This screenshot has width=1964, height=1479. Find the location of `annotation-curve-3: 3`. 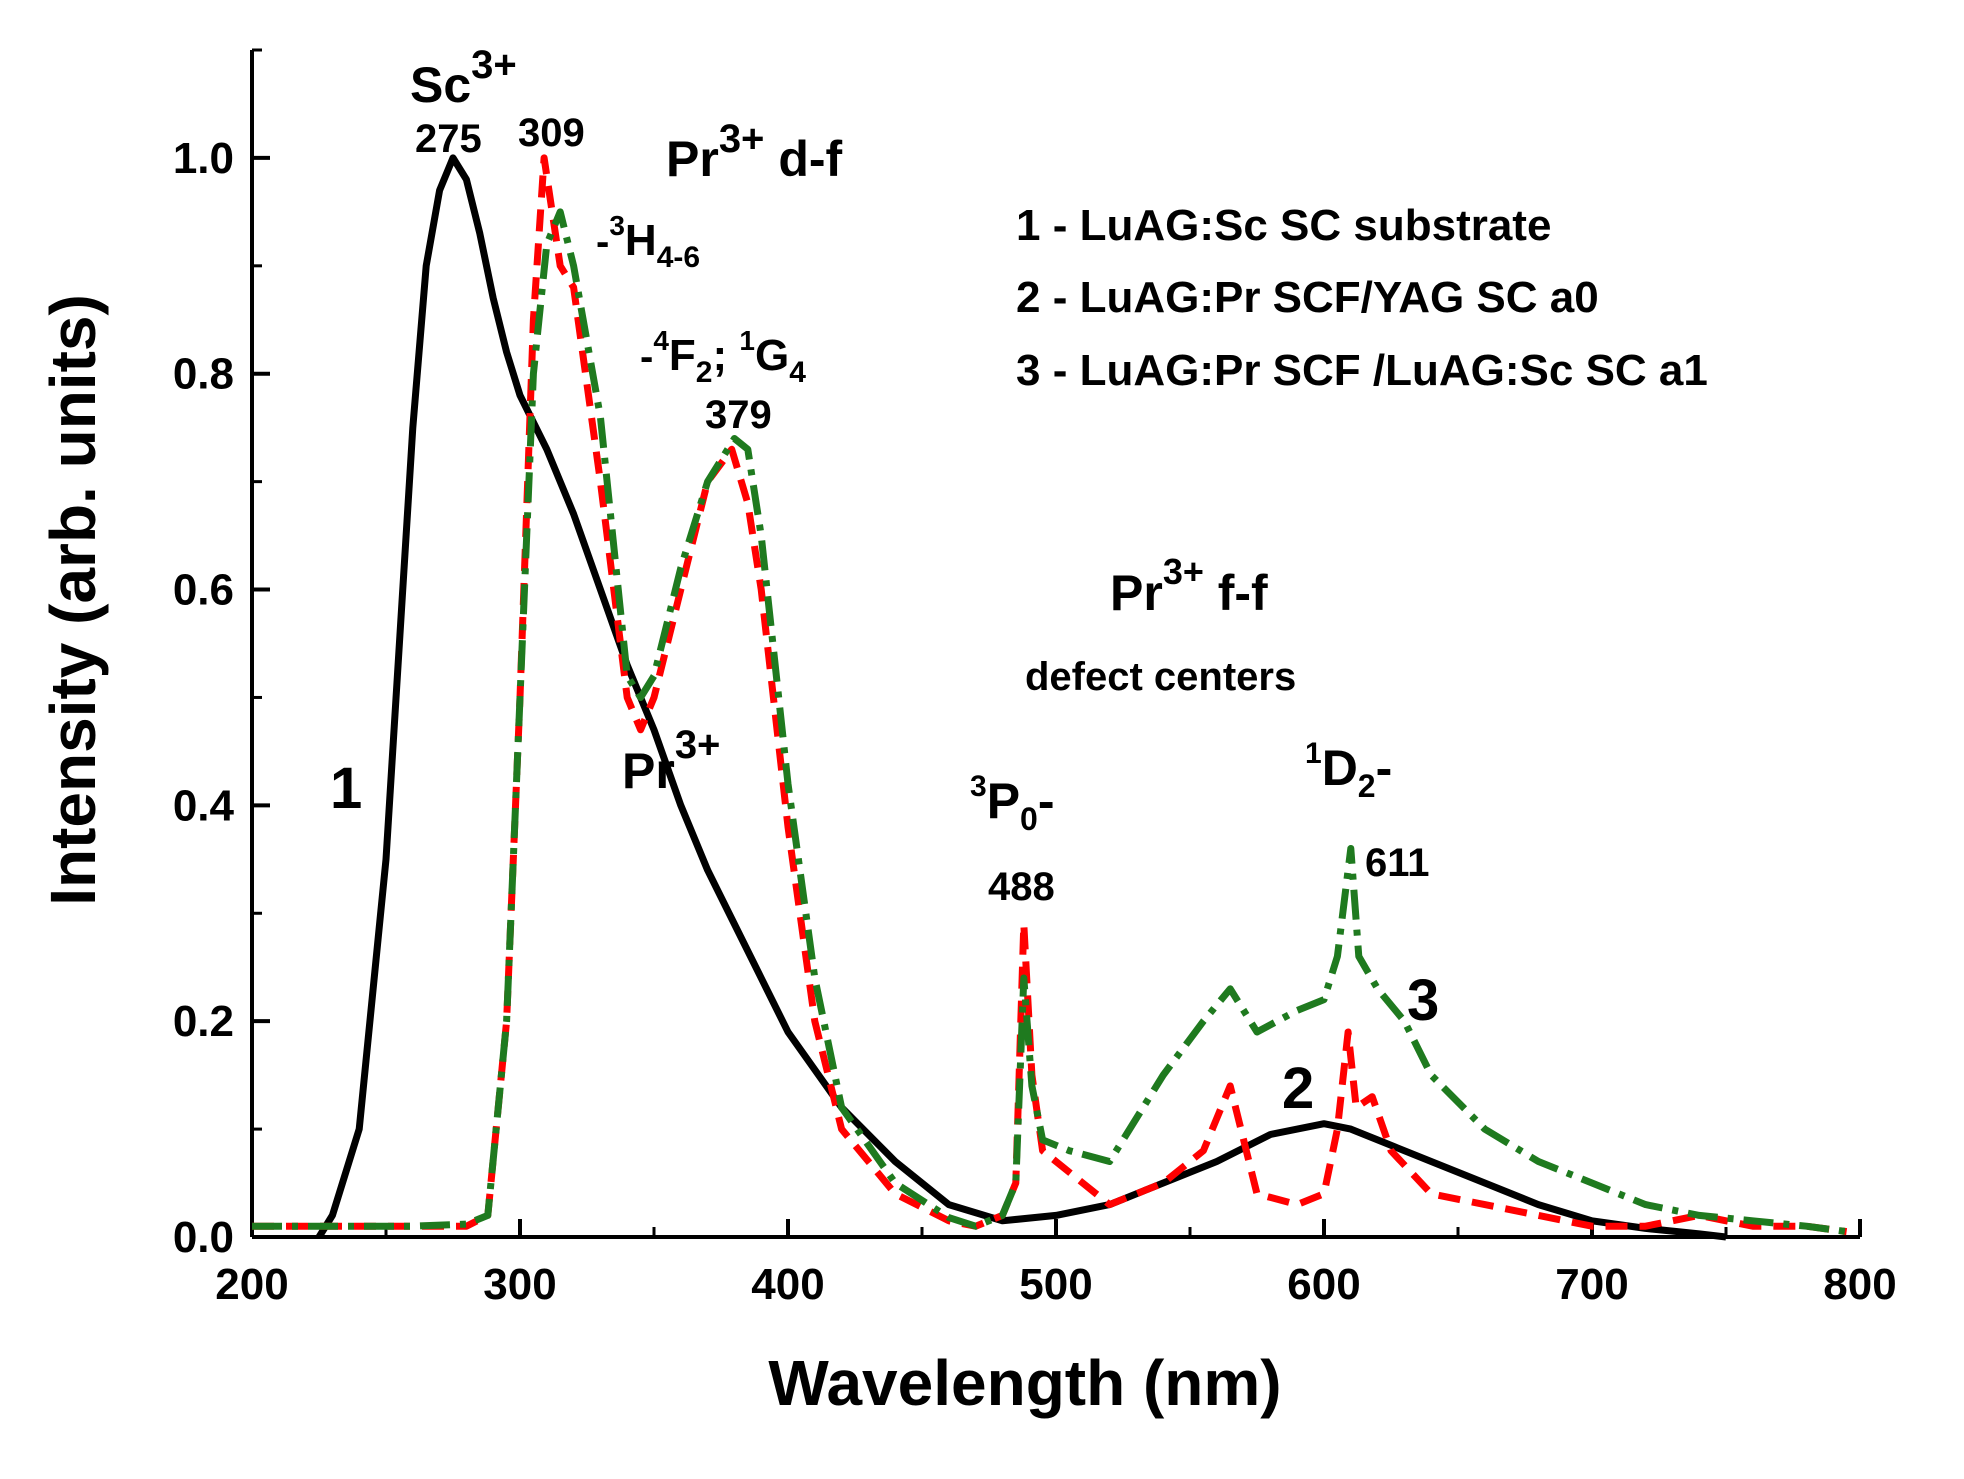

annotation-curve-3: 3 is located at coordinates (1423, 1000).